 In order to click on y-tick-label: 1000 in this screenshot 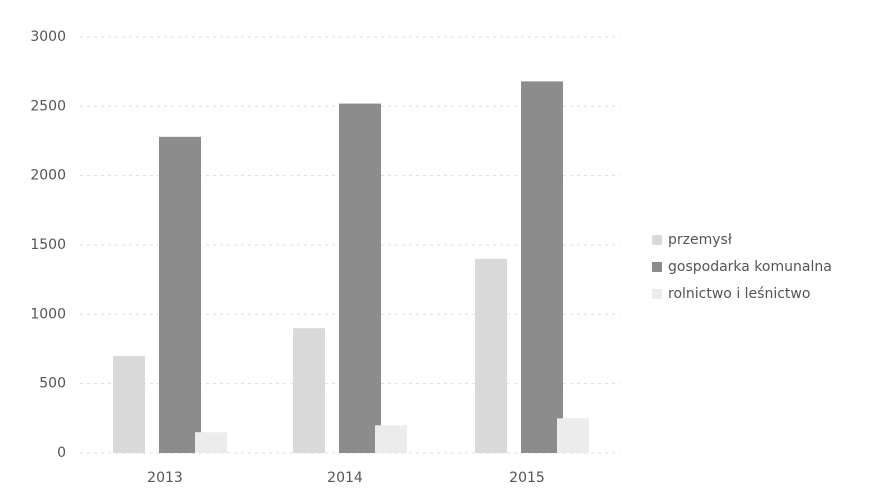, I will do `click(48, 314)`.